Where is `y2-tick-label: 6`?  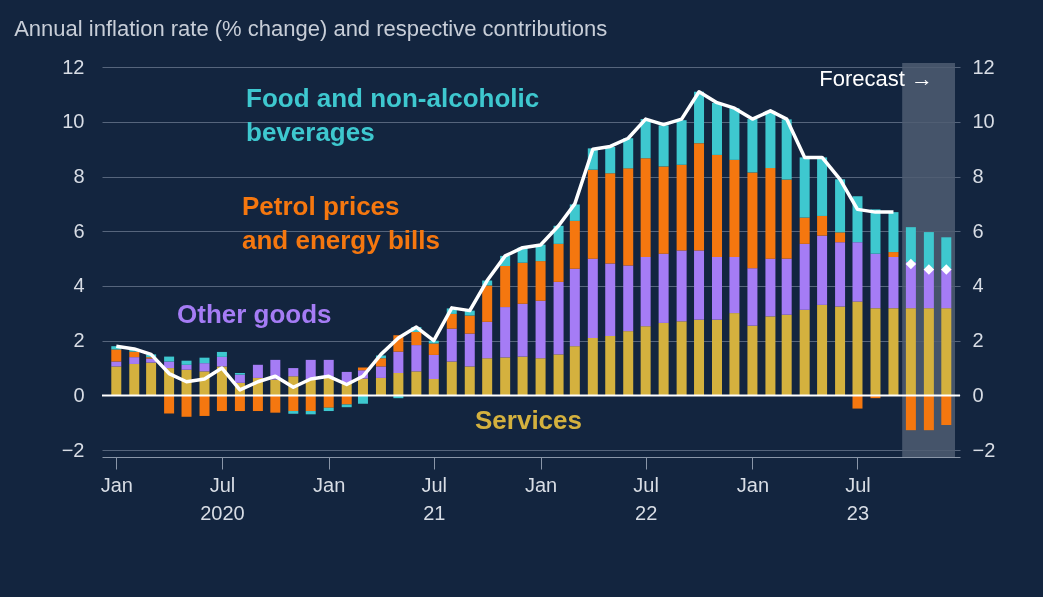 y2-tick-label: 6 is located at coordinates (978, 230).